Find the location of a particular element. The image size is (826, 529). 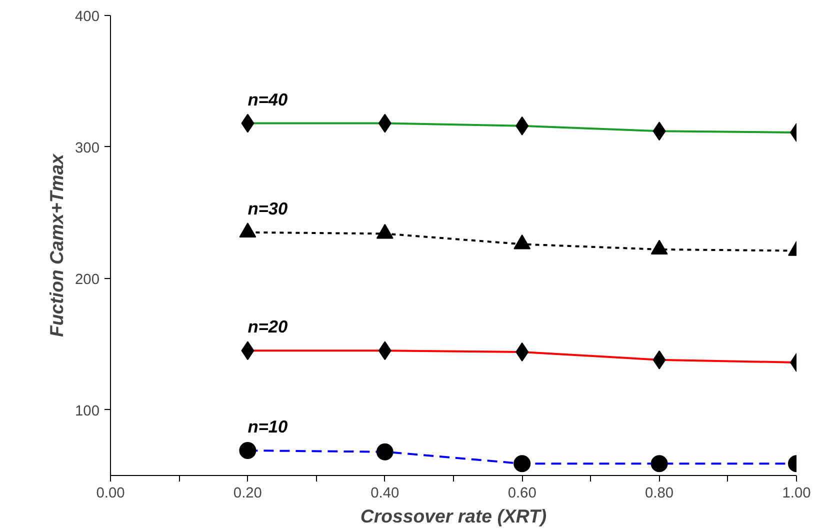

series-label: n=10 is located at coordinates (268, 426).